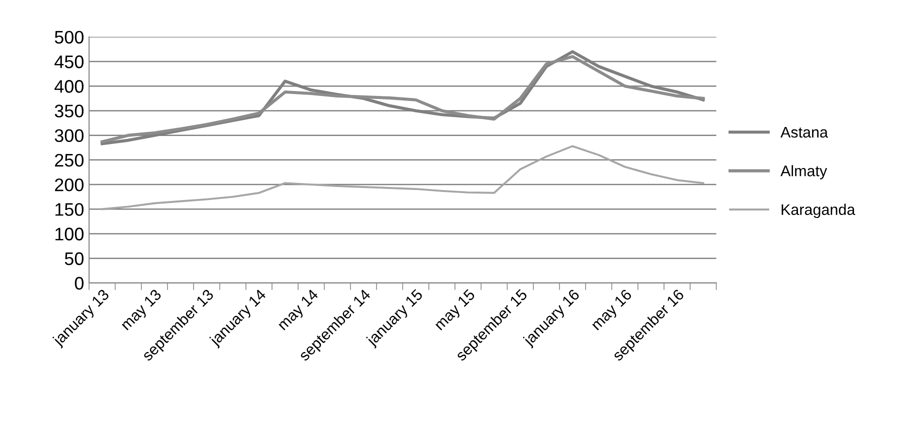 The height and width of the screenshot is (434, 909). What do you see at coordinates (456, 310) in the screenshot?
I see `x-tick-label: may 15` at bounding box center [456, 310].